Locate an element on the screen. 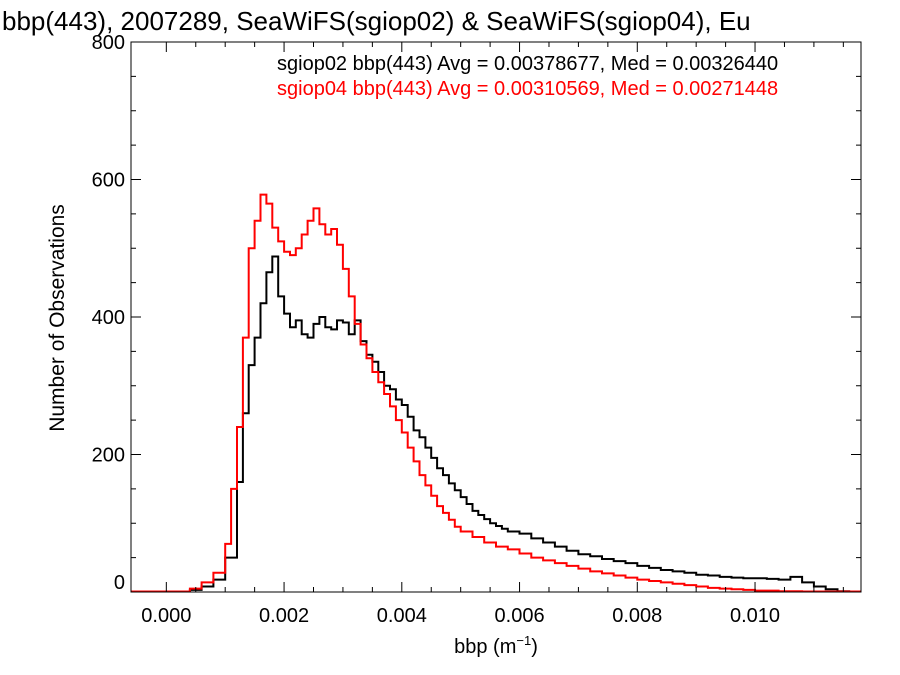 The image size is (900, 675). x-tick-label: 0.008 is located at coordinates (637, 616).